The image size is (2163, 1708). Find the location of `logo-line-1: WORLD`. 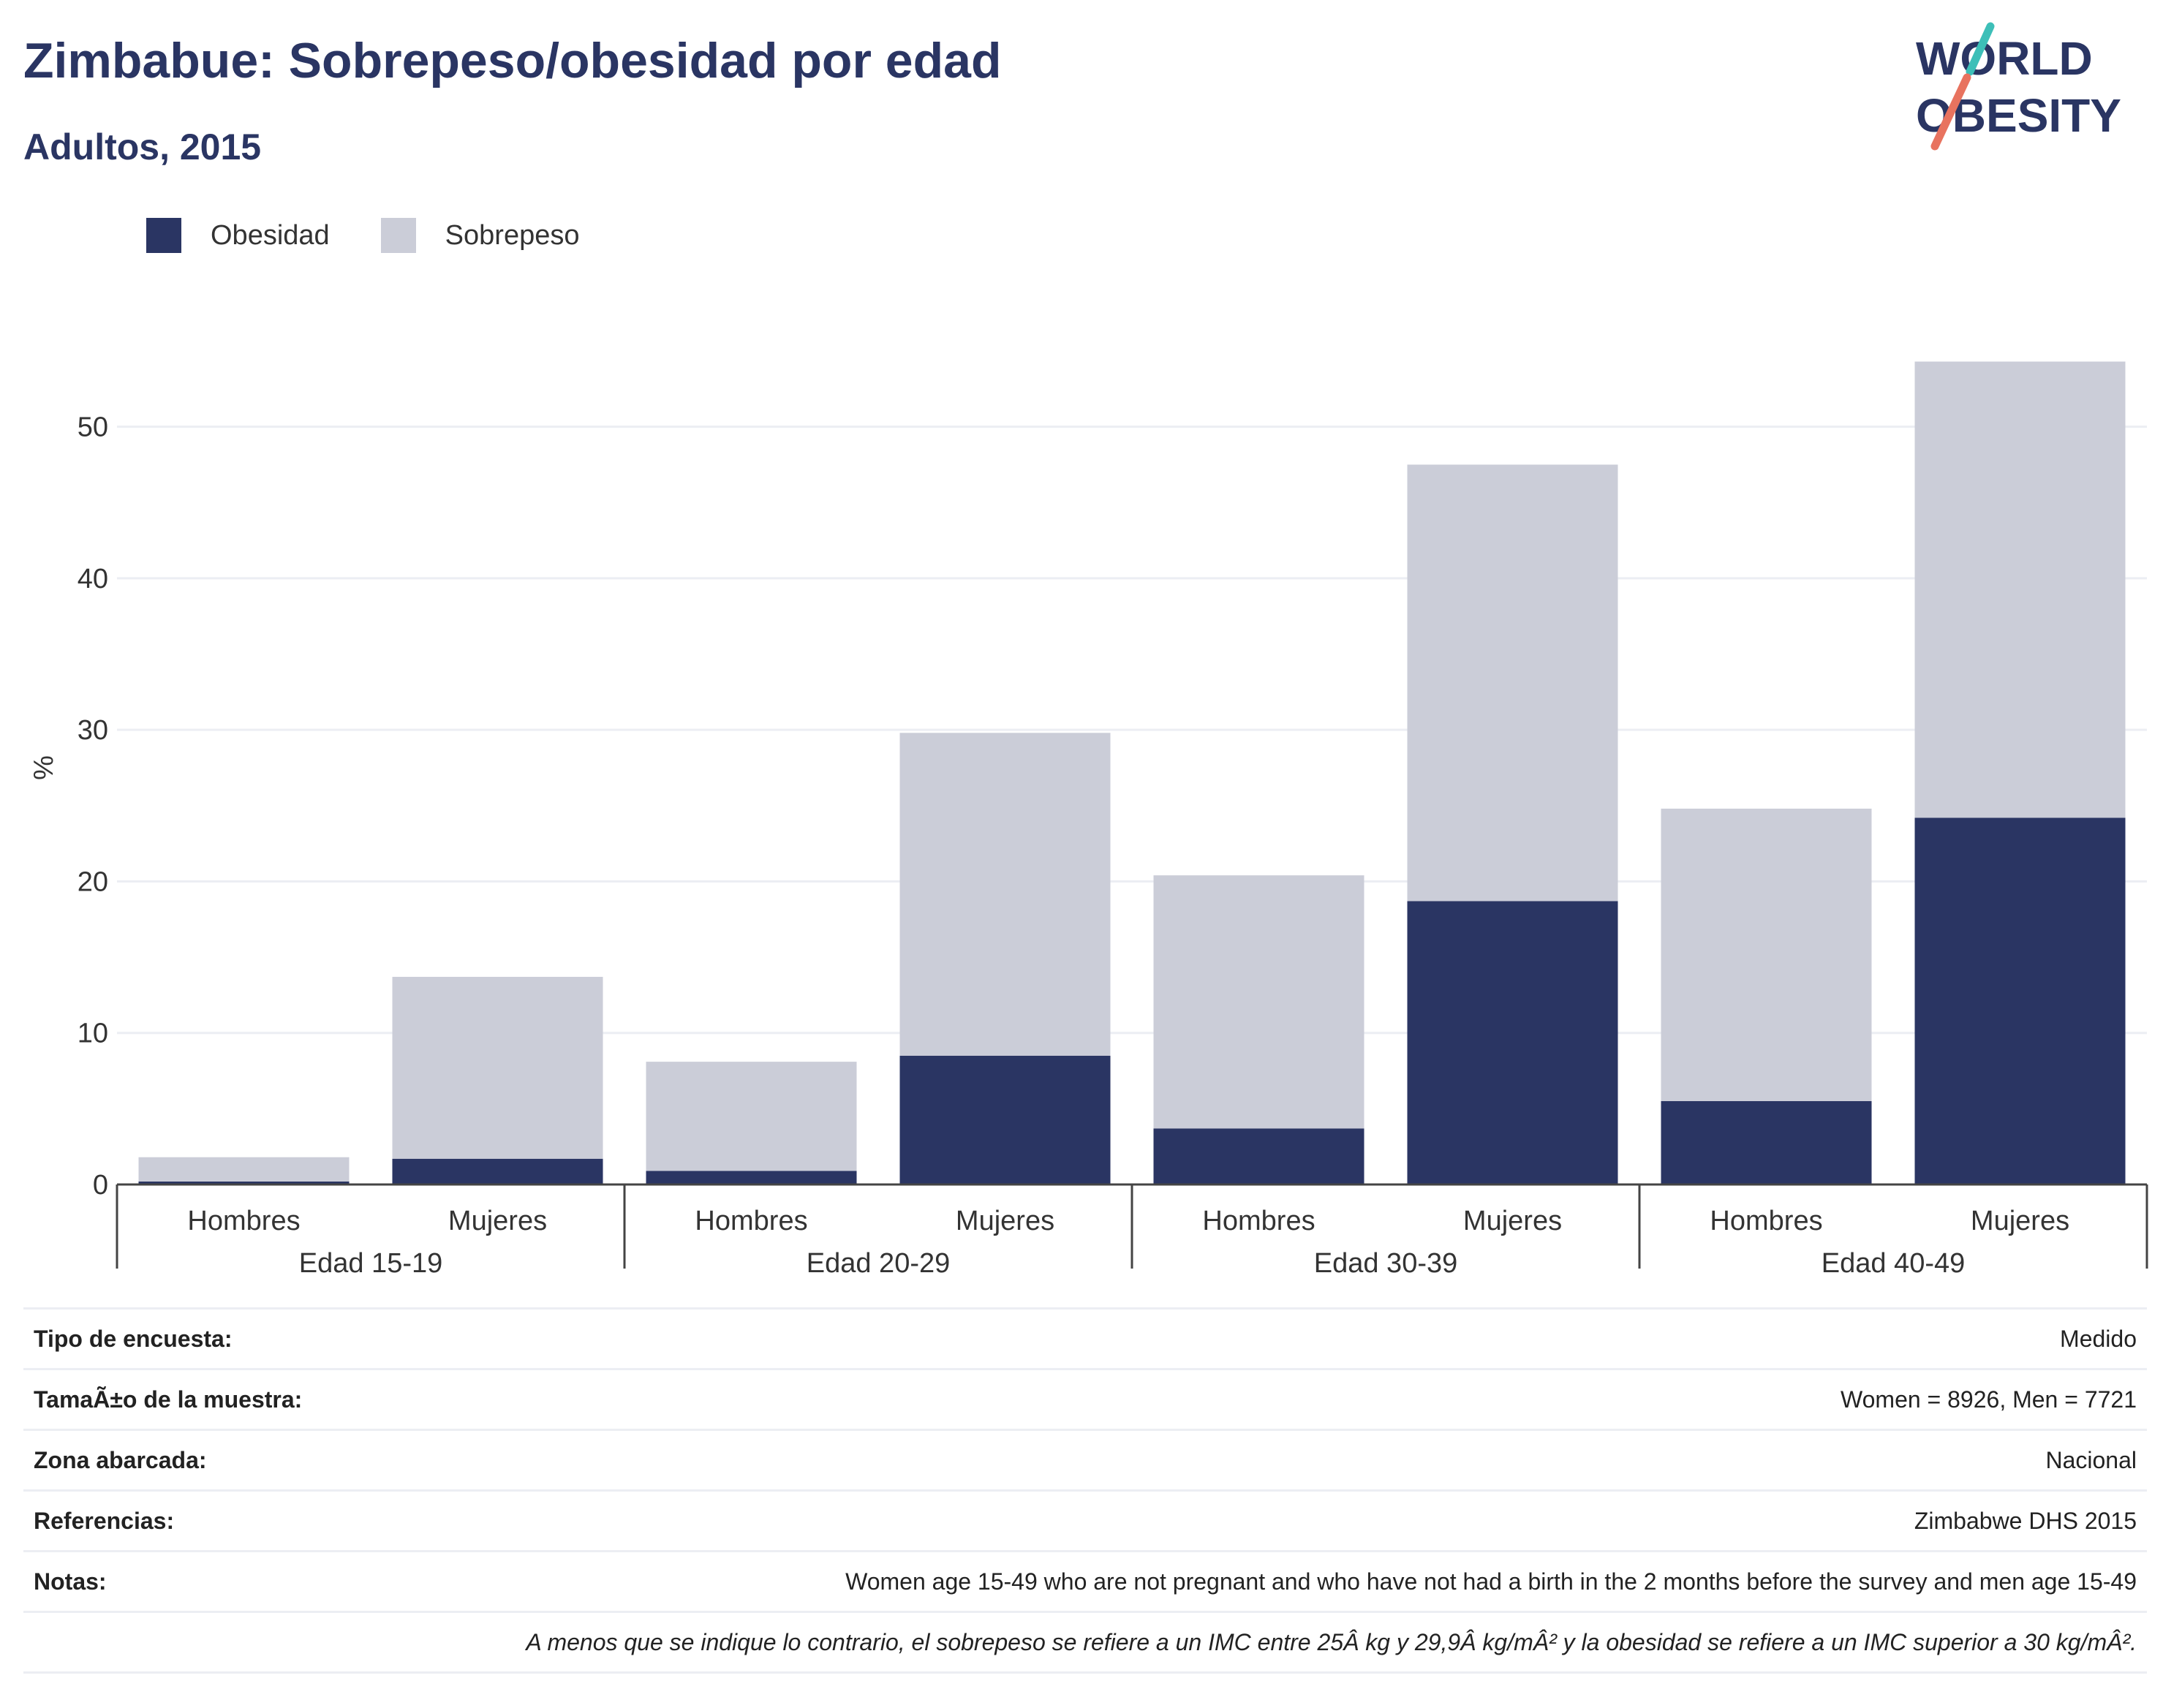

logo-line-1: WORLD is located at coordinates (2005, 58).